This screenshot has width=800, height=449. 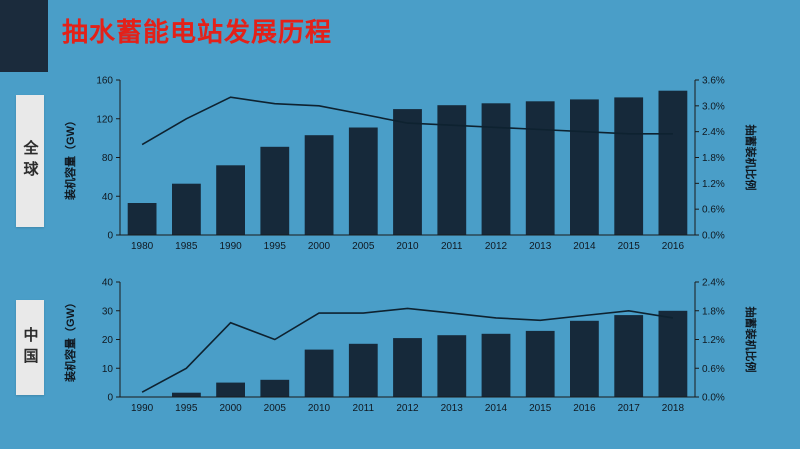 What do you see at coordinates (142, 246) in the screenshot?
I see `svg-text: 1980` at bounding box center [142, 246].